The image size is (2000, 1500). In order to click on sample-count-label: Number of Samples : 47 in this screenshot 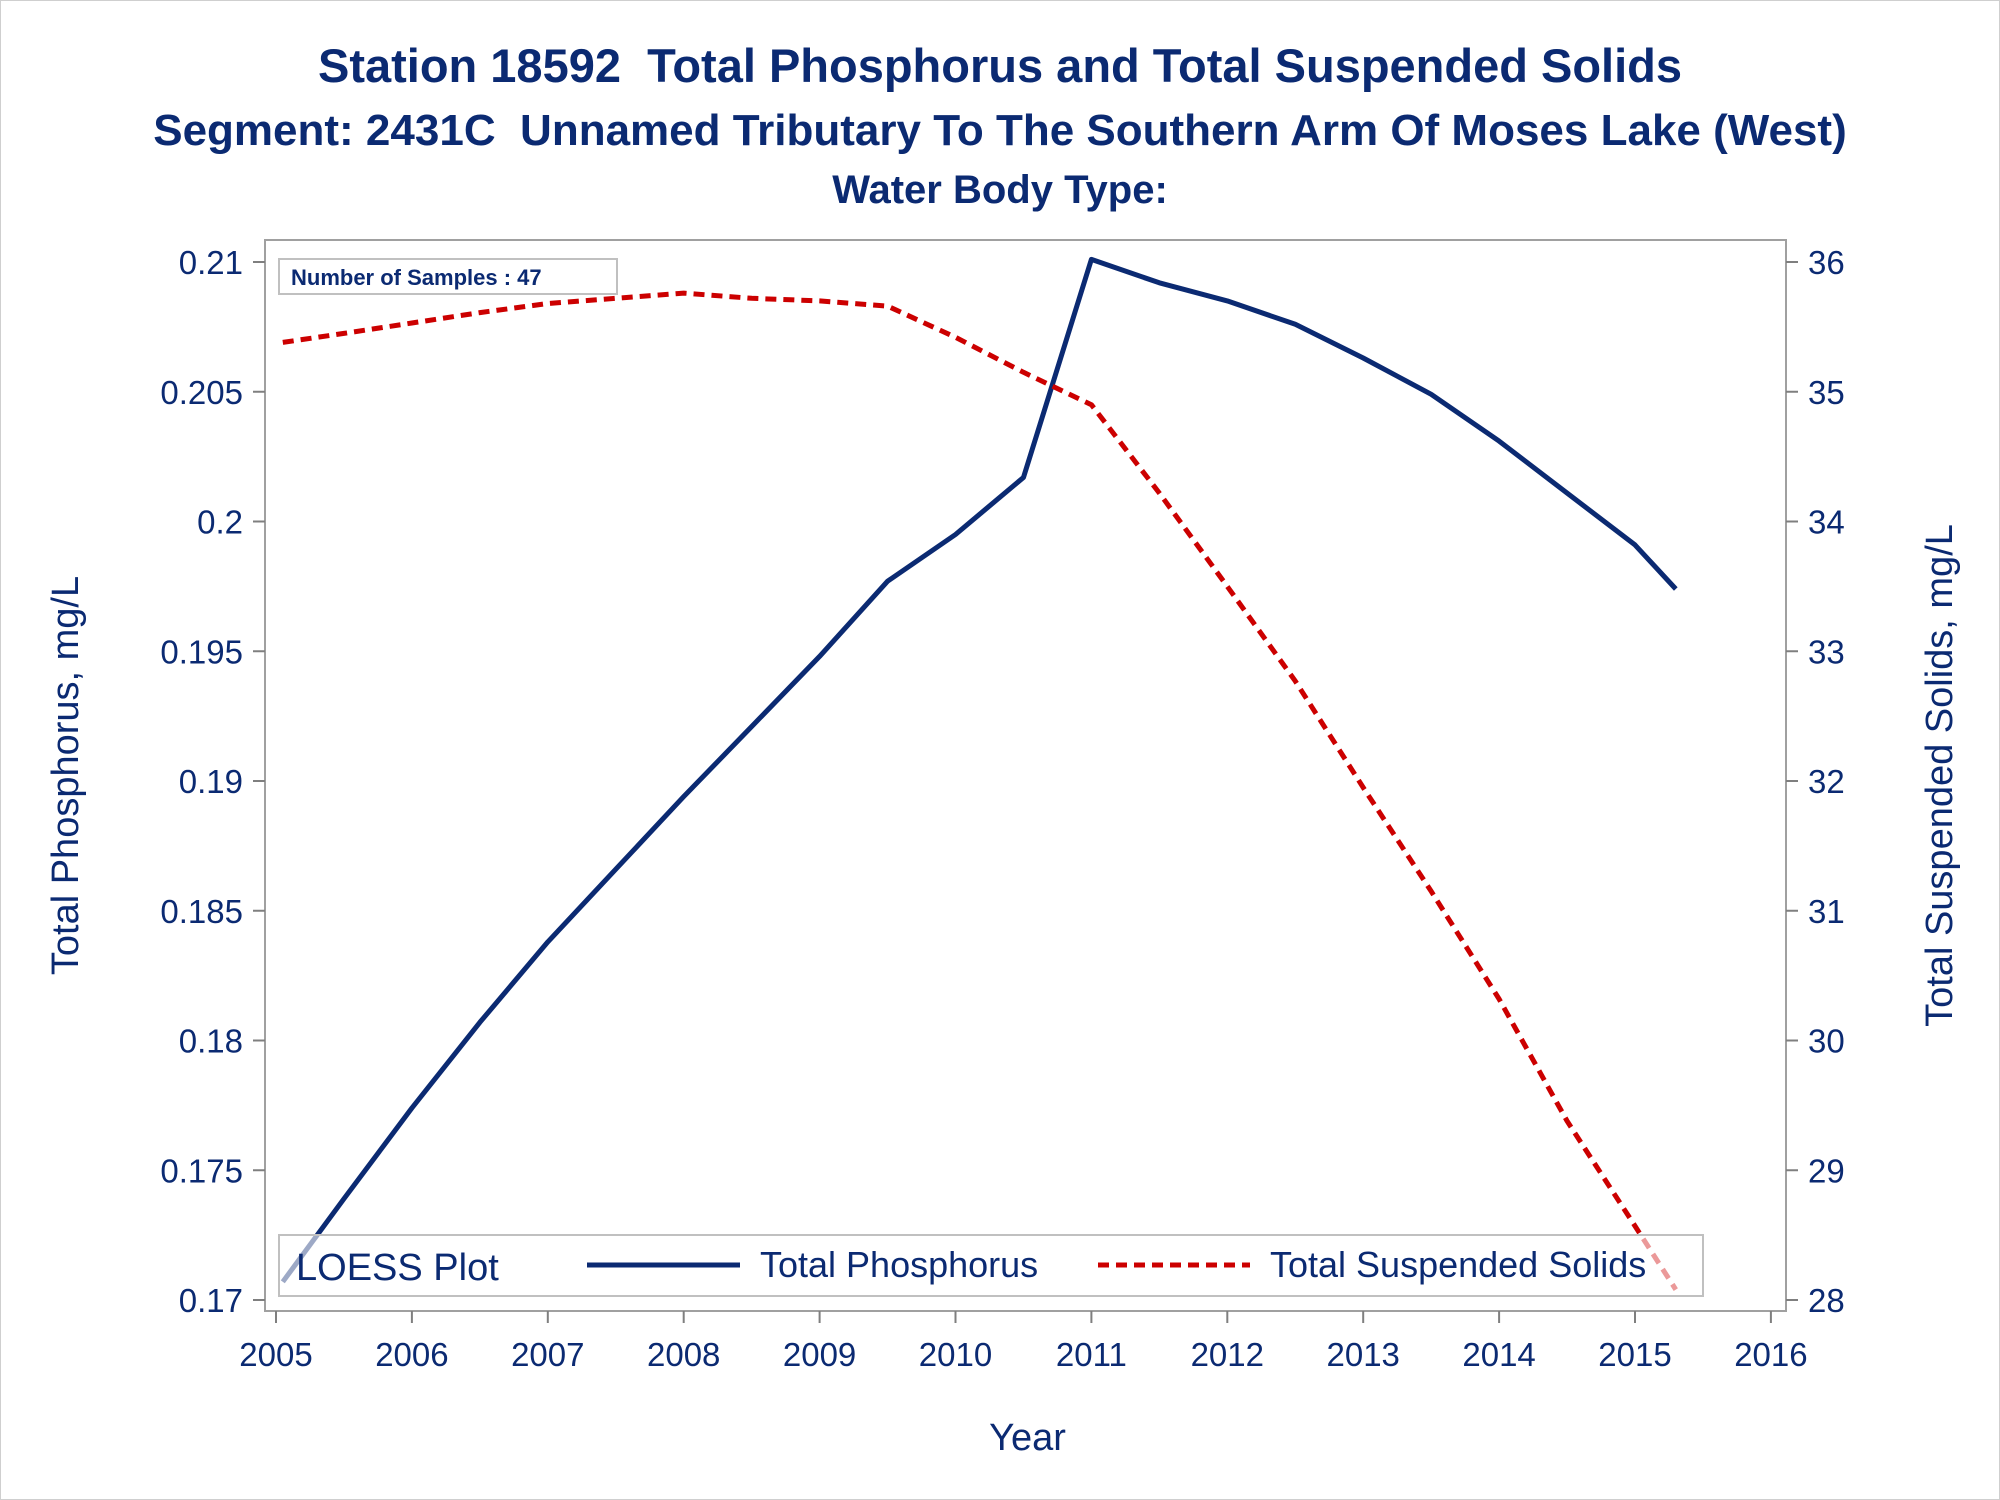, I will do `click(416, 277)`.